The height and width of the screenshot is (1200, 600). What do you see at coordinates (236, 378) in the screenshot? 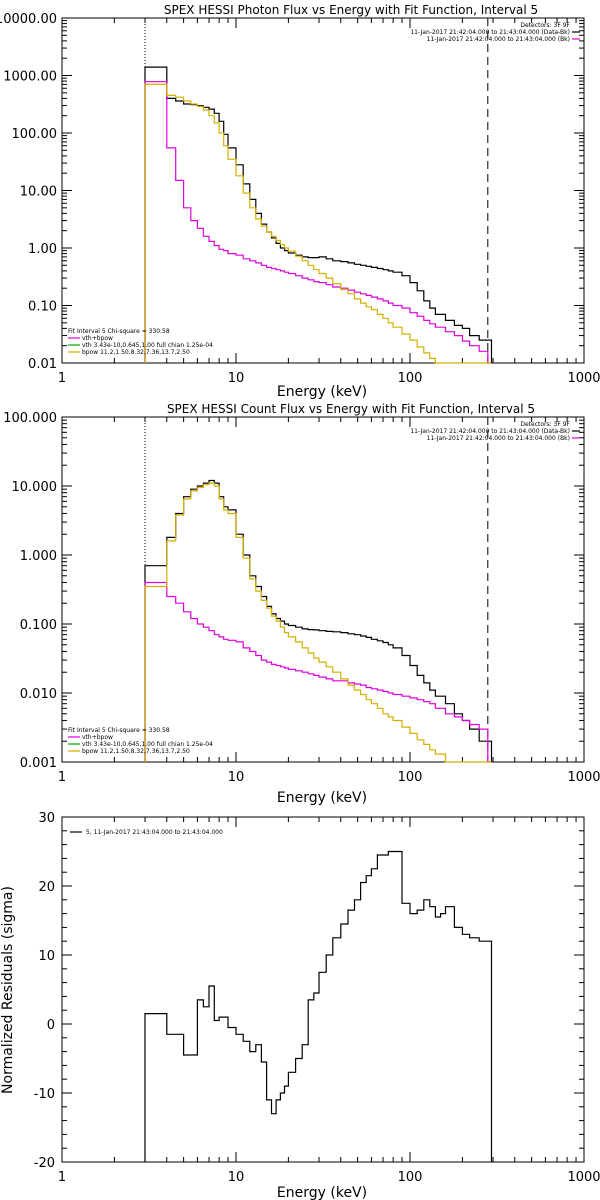
I see `photon-flux-x-tick-label: 10` at bounding box center [236, 378].